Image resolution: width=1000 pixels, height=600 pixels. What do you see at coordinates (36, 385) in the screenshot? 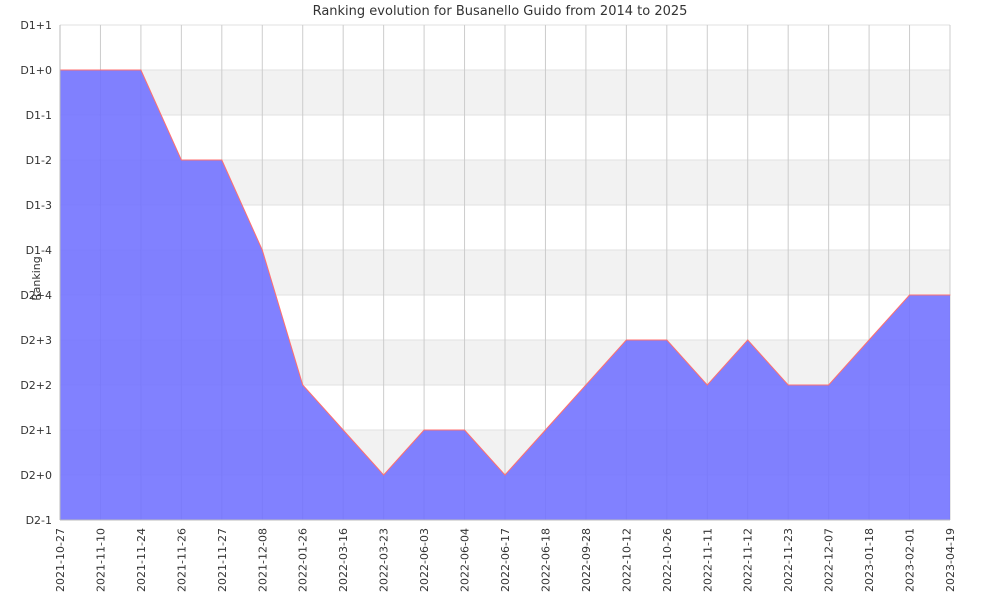
I see `y-tick-label: D2+2` at bounding box center [36, 385].